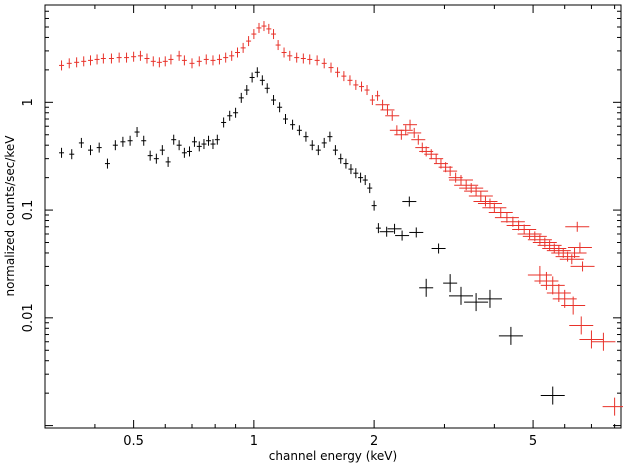 This screenshot has height=465, width=623. What do you see at coordinates (333, 456) in the screenshot?
I see `x-axis-label: channel energy (keV)` at bounding box center [333, 456].